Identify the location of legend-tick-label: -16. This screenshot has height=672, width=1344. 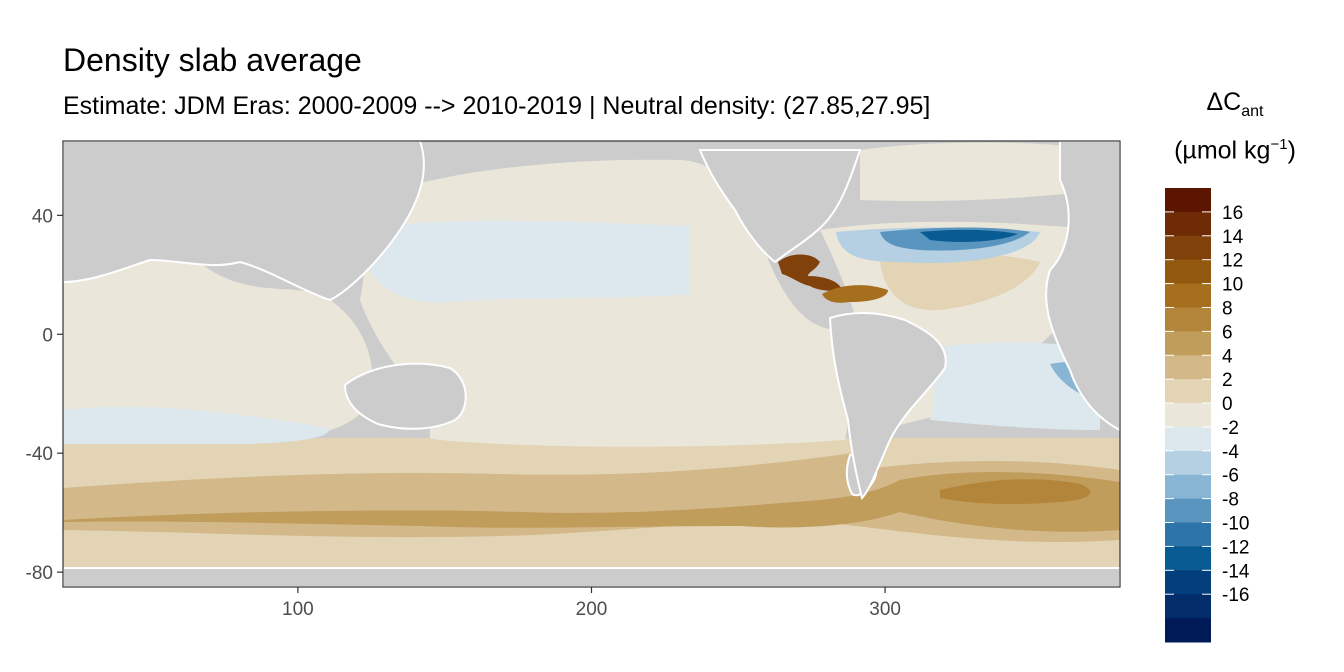
(1235, 595).